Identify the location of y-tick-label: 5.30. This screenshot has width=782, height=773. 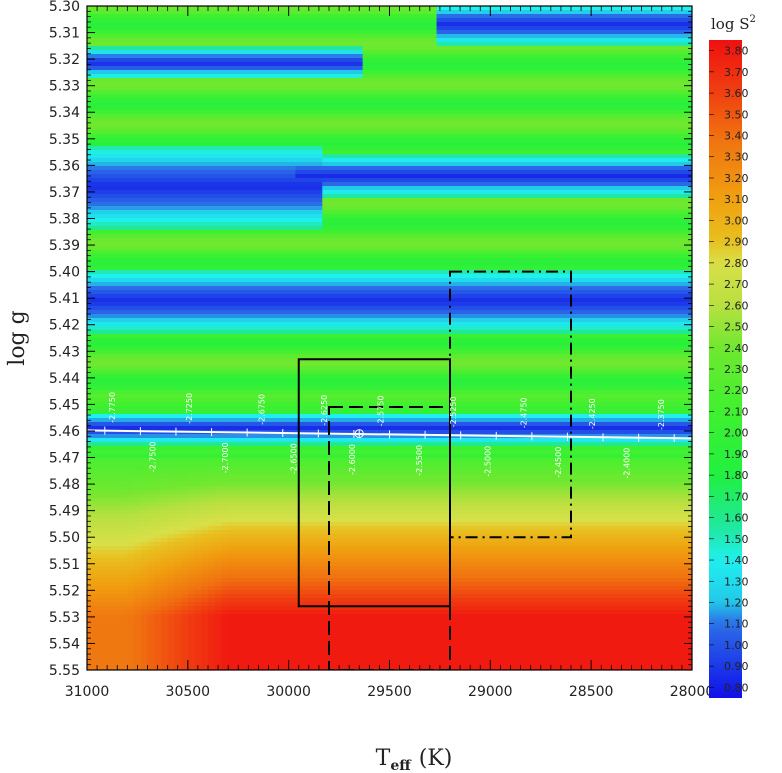
(64, 7).